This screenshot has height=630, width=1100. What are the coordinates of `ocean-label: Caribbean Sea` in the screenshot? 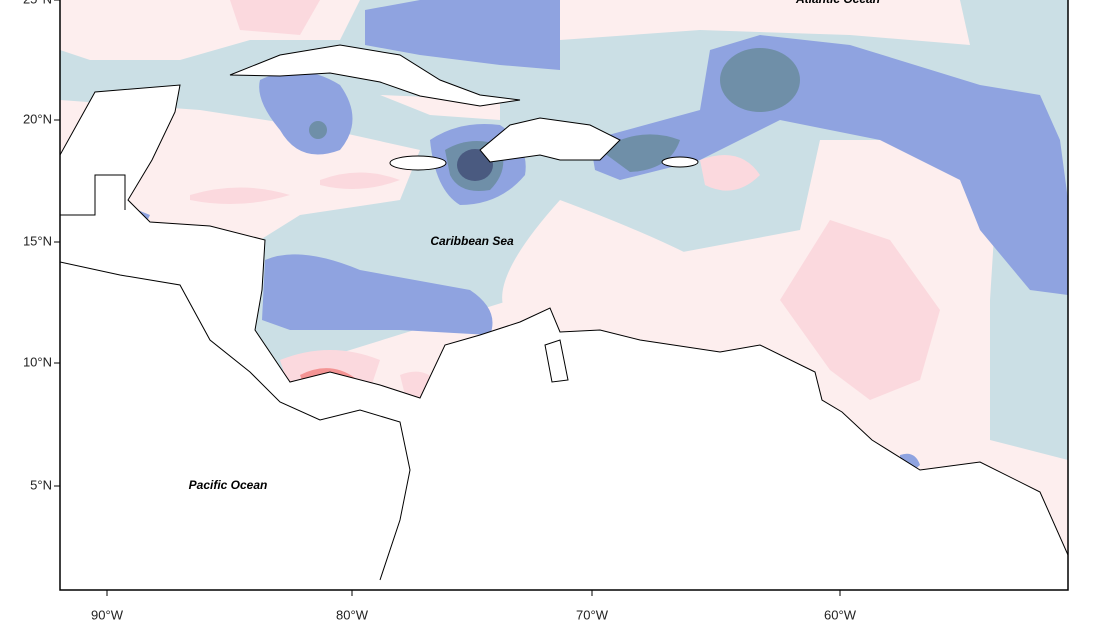 It's located at (472, 241).